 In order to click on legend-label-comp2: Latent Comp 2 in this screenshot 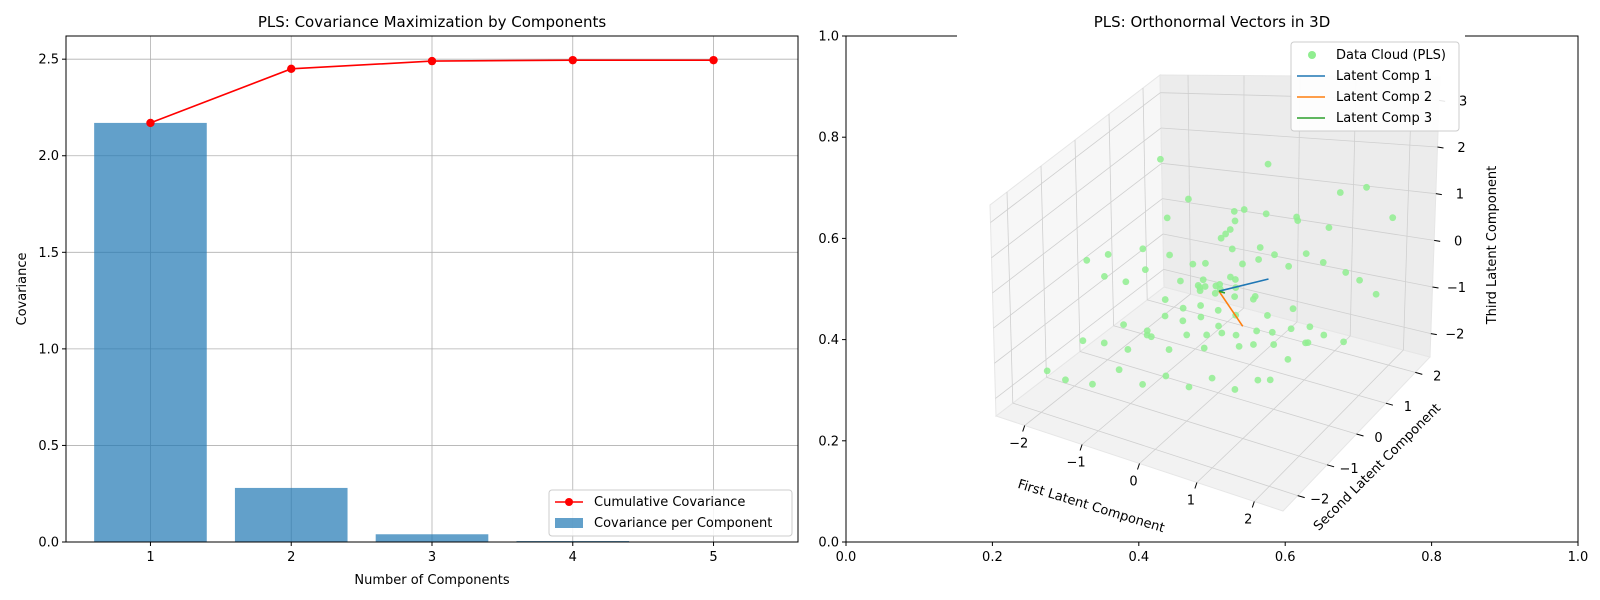, I will do `click(1384, 97)`.